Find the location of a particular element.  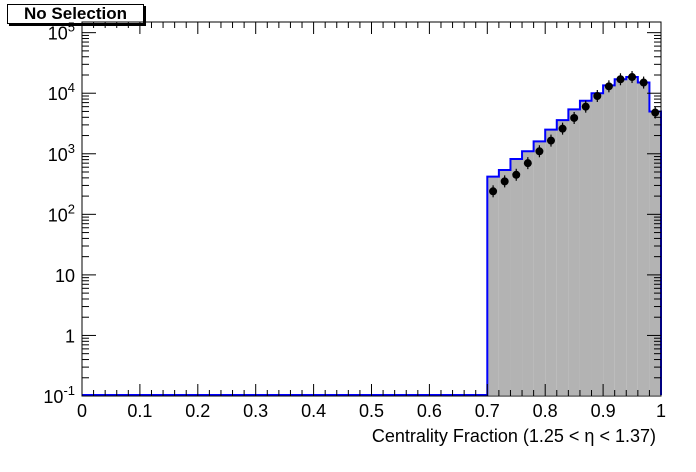

x-tick-label: 0.5 is located at coordinates (371, 411).